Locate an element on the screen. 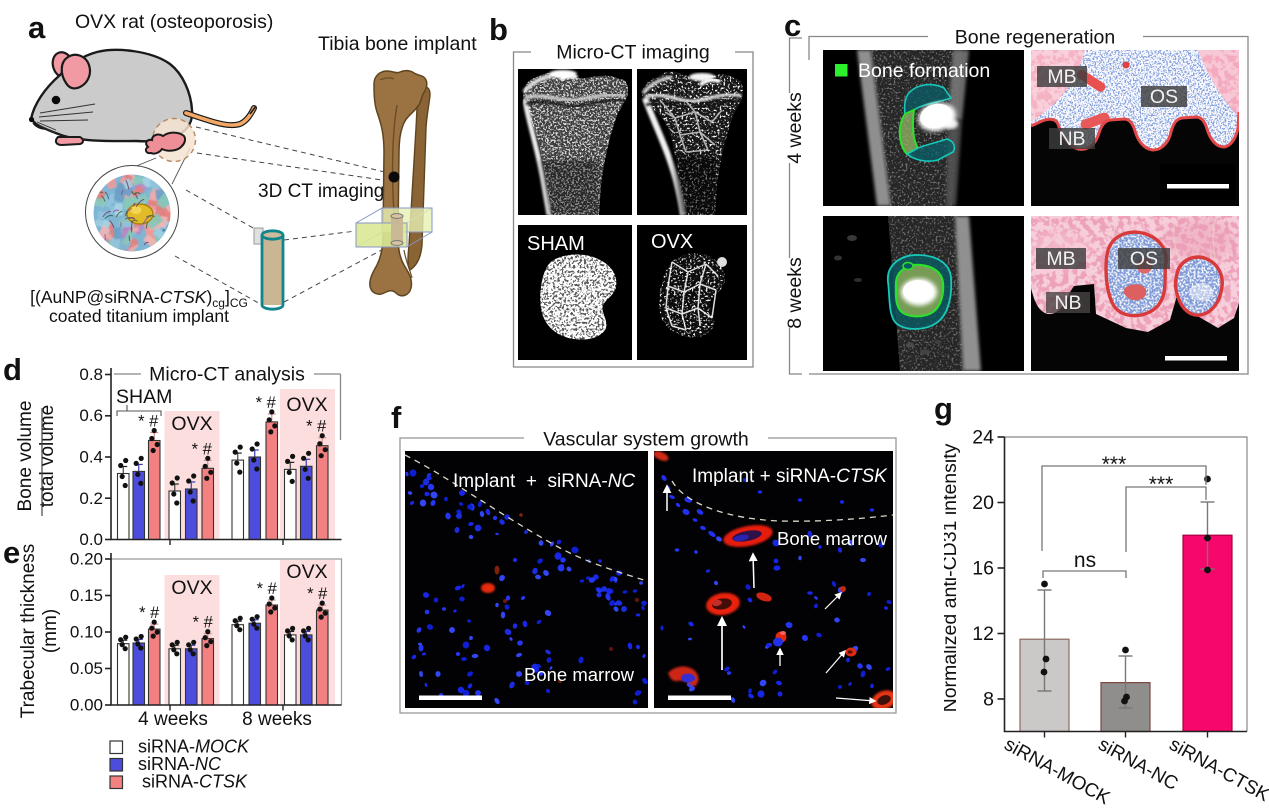  svg-text: total volume is located at coordinates (47, 456).